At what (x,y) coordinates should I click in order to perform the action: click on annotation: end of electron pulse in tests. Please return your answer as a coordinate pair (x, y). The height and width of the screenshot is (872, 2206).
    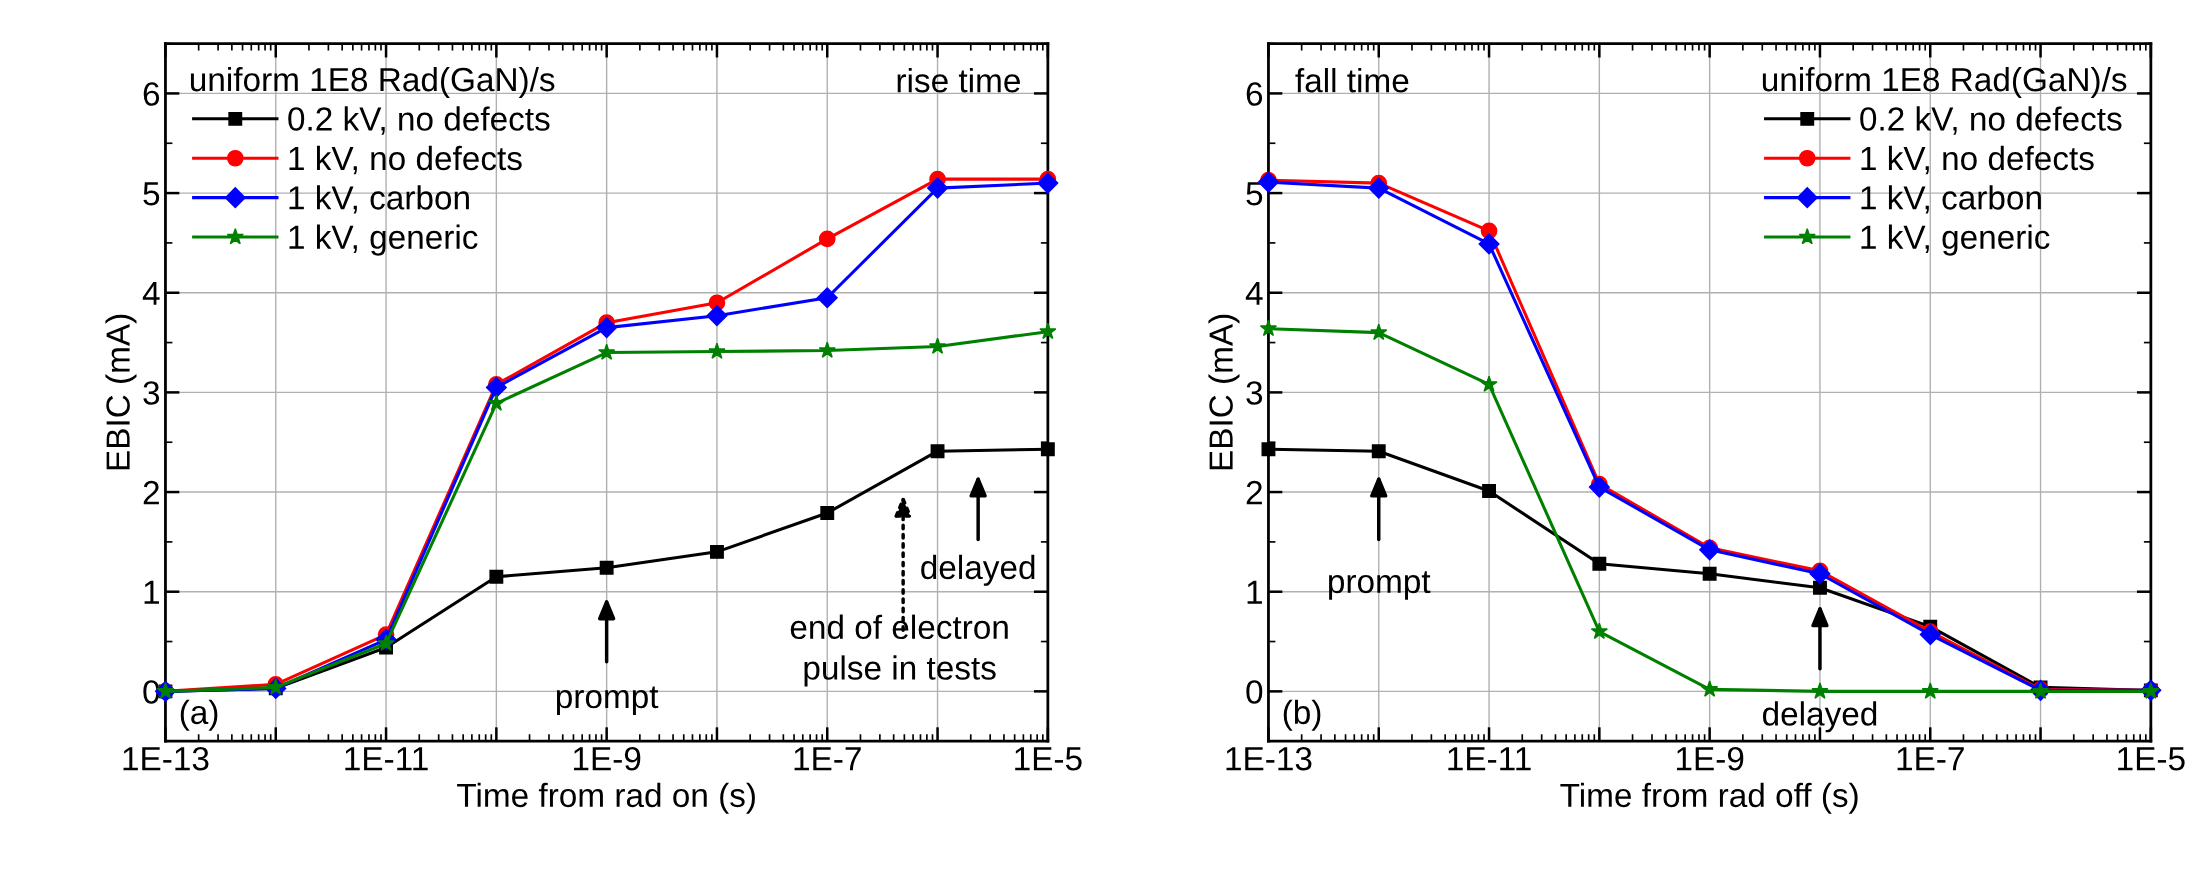
    Looking at the image, I should click on (899, 650).